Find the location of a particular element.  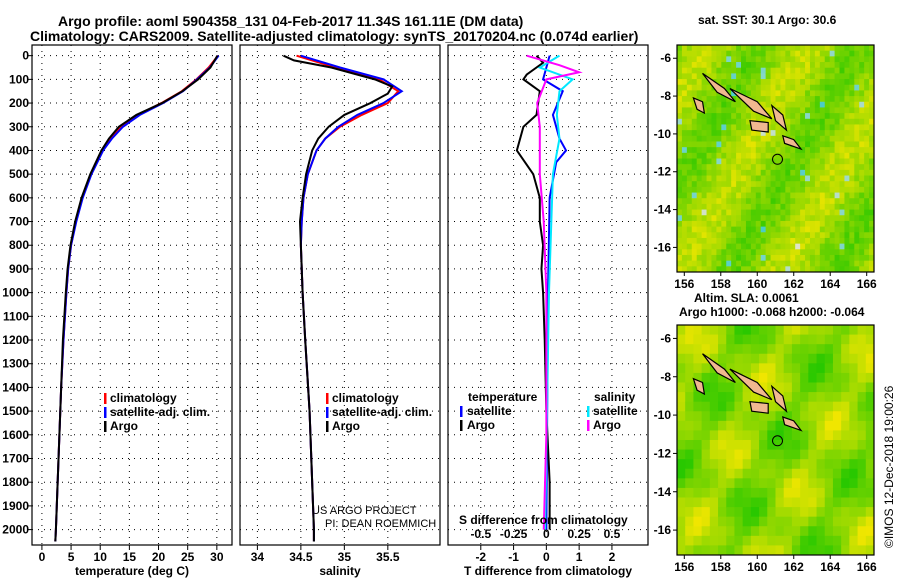

imos-stamp: ©IMOS 12-Dec-2018 19:00:26 is located at coordinates (889, 466).